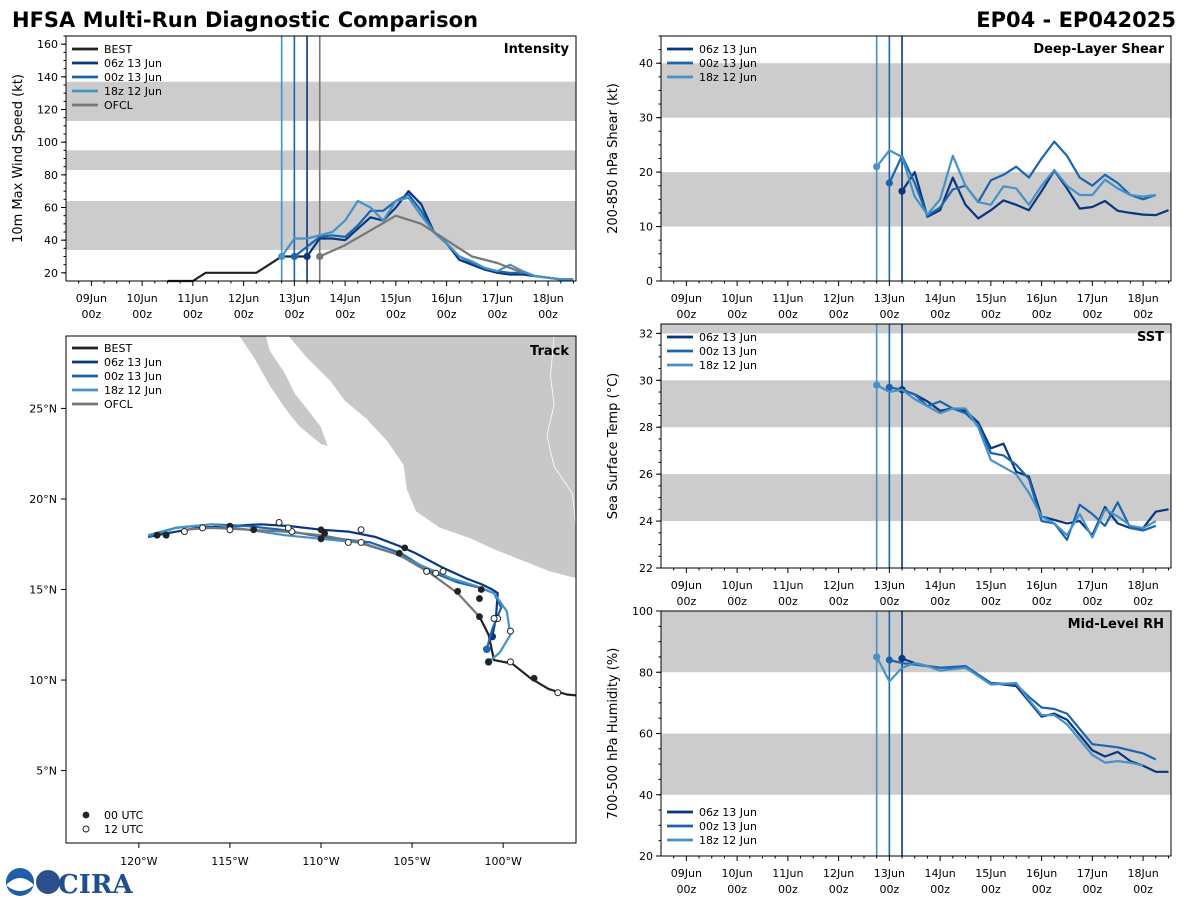 The image size is (1200, 900). Describe the element at coordinates (229, 861) in the screenshot. I see `track-xtick-label: 115°W` at that location.